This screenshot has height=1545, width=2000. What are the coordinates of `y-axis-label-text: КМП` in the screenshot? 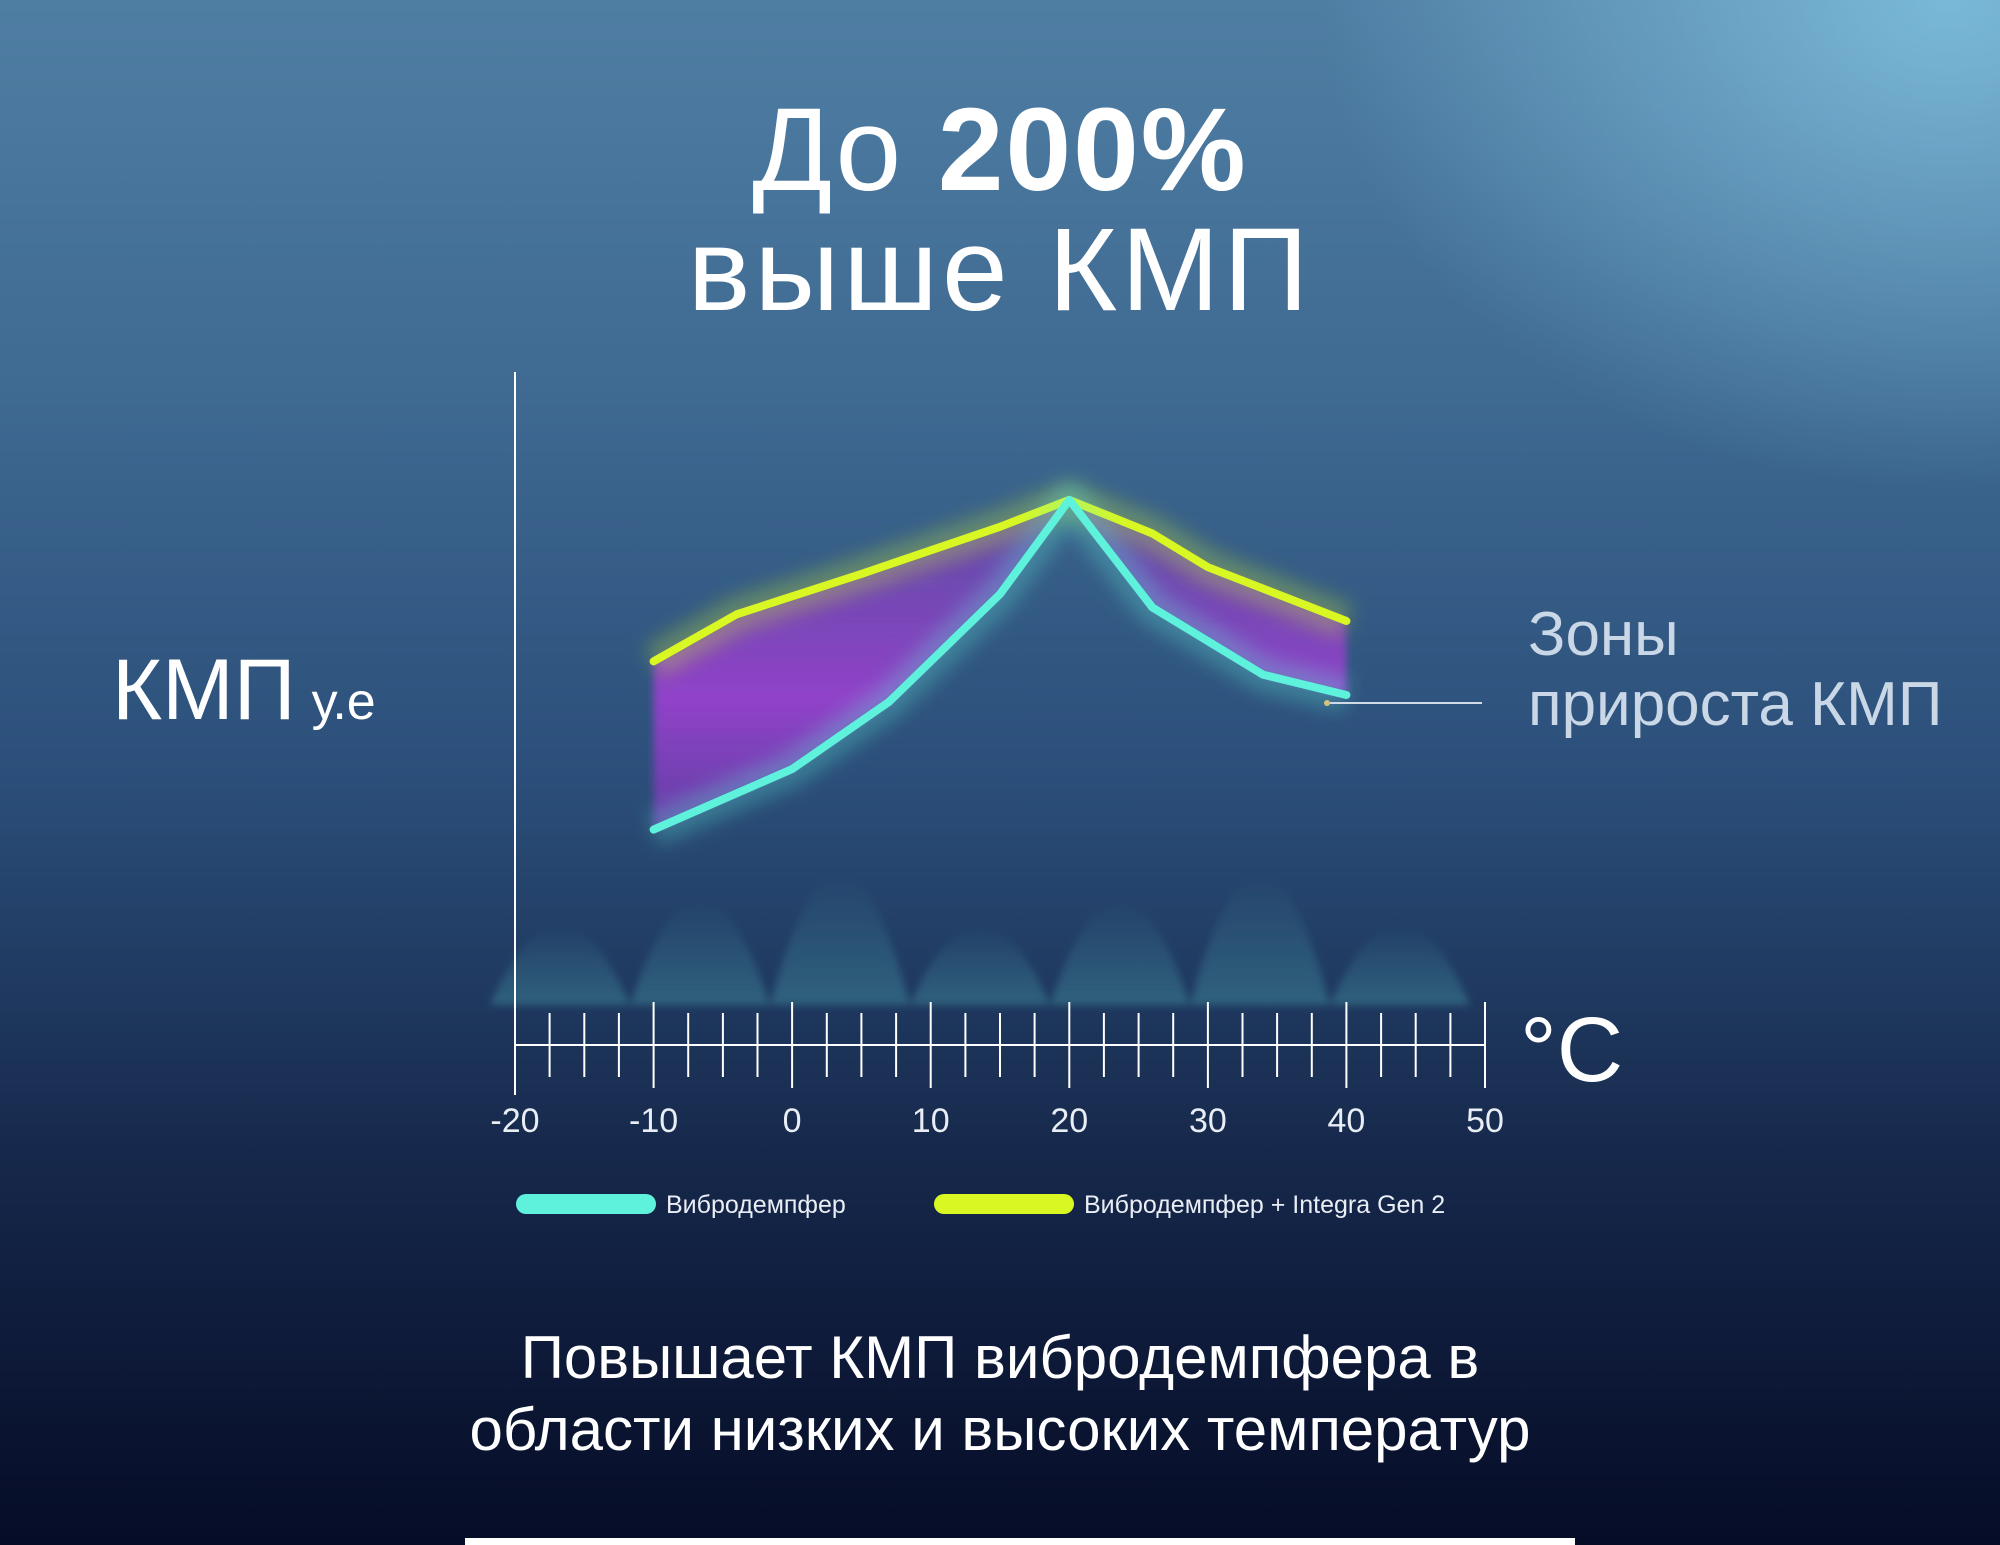 It's located at (204, 690).